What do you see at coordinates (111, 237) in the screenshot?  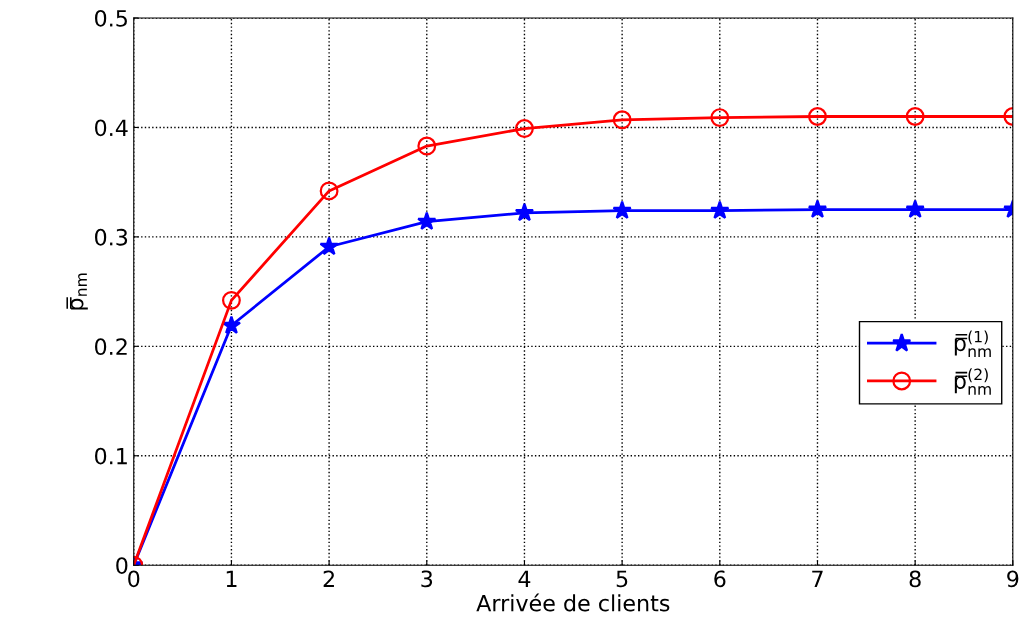 I see `y-tick-label: 0.3` at bounding box center [111, 237].